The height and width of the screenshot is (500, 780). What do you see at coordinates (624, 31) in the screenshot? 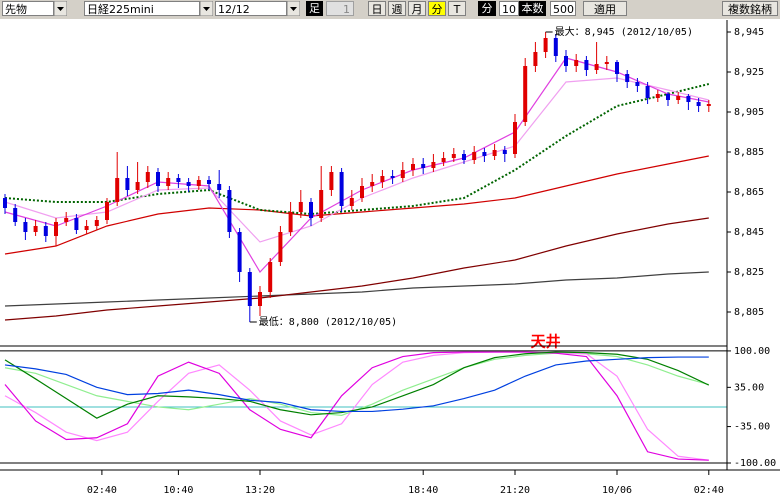
I see `annotation: 最大：8,945 (2012/10/05)` at bounding box center [624, 31].